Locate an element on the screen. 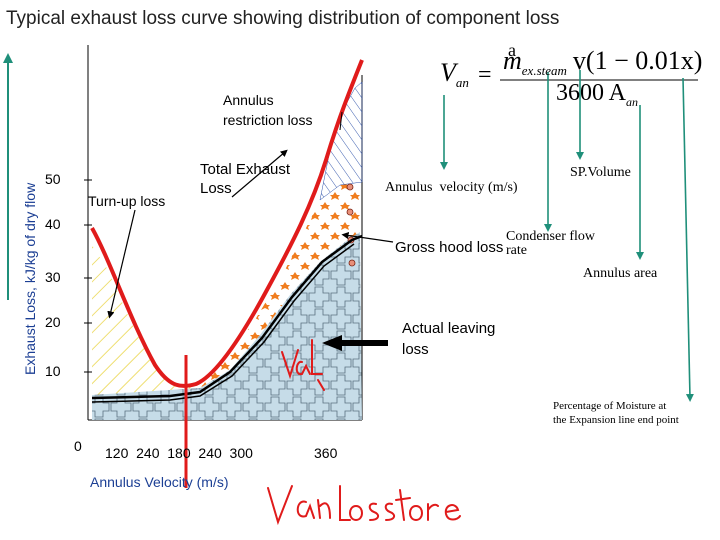 This screenshot has width=720, height=540. moisture-line1: Percentage of Moisture at is located at coordinates (610, 406).